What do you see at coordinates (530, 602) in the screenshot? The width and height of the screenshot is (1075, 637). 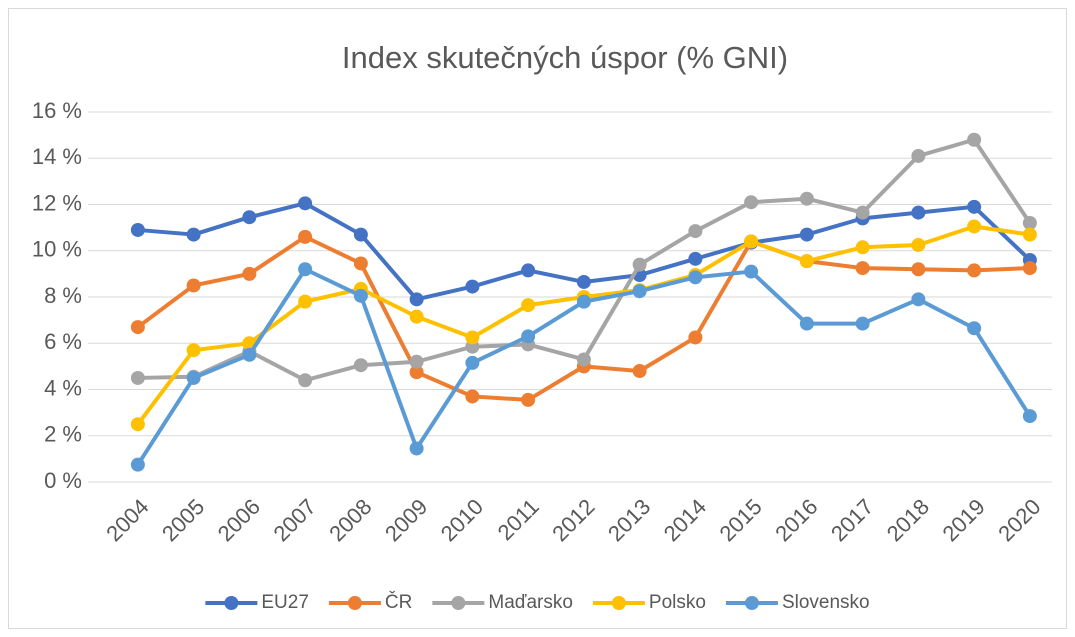 I see `legend-label: Maďarsko` at bounding box center [530, 602].